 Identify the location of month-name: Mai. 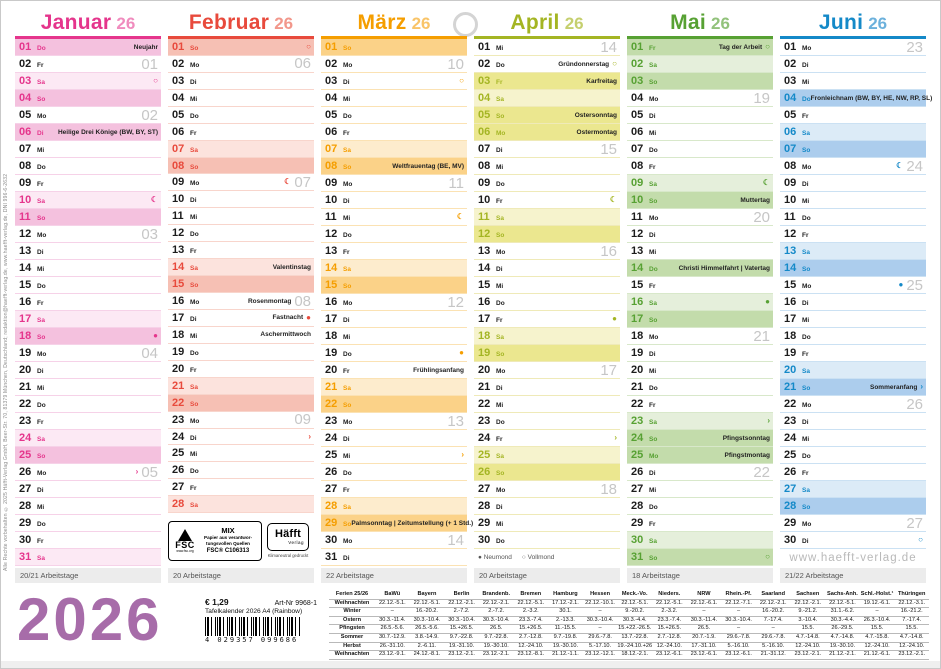
(688, 22).